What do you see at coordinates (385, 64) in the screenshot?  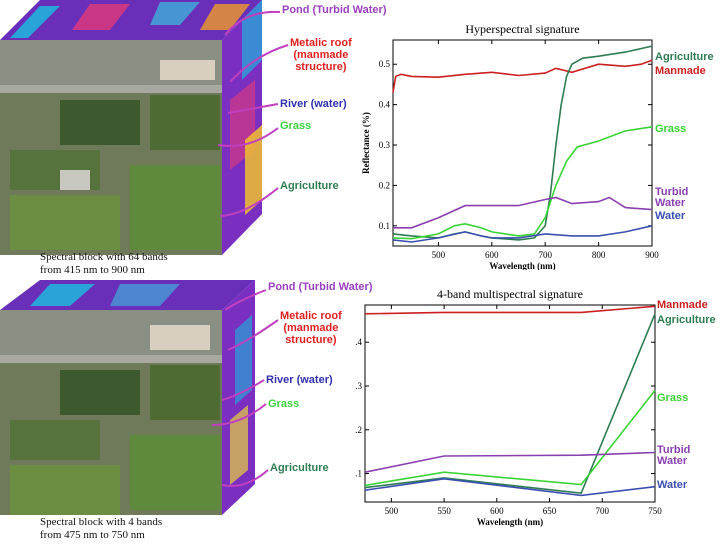 I see `y-tick-label: 0.5` at bounding box center [385, 64].